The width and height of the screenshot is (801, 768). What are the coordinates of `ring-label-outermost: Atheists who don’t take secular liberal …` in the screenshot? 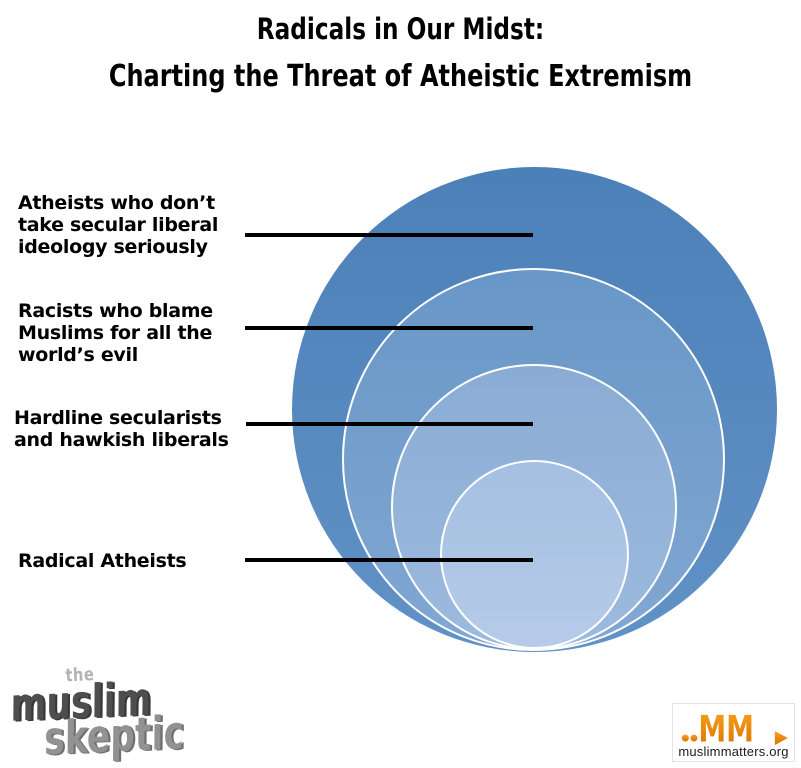 It's located at (118, 225).